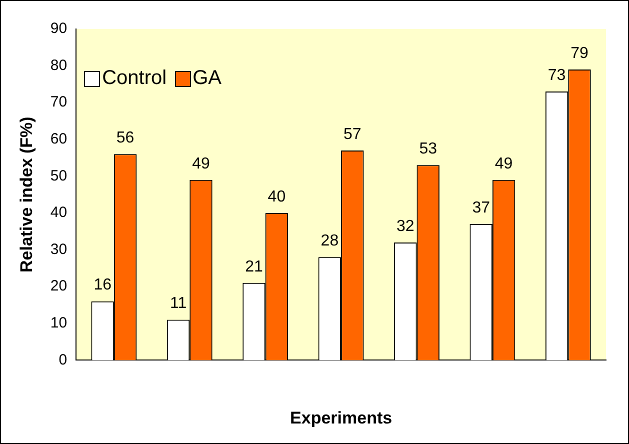 The width and height of the screenshot is (629, 444). I want to click on y-tick-label: 70, so click(59, 102).